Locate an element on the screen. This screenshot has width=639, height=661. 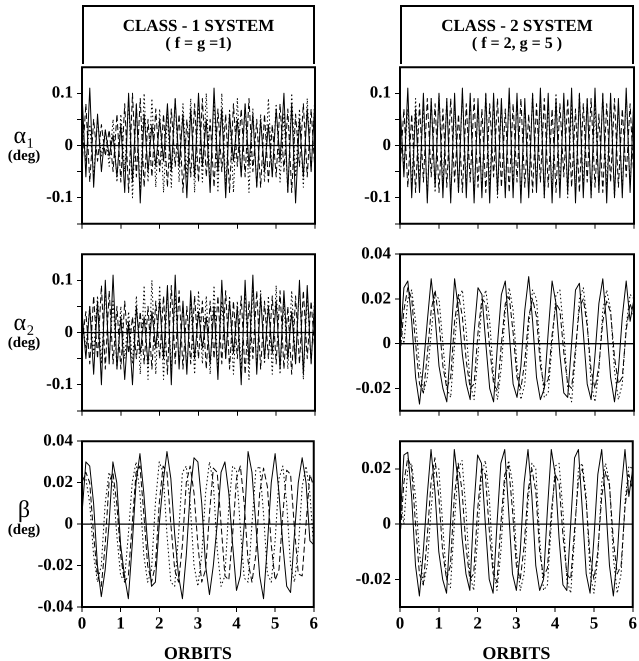
chart-title: CLASS - 2 SYSTEM is located at coordinates (517, 25).